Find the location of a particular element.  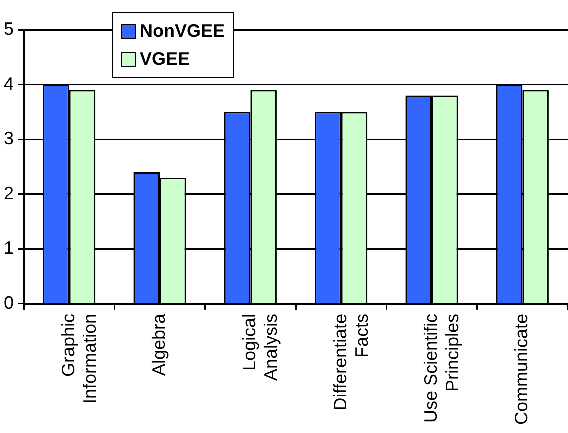

x-tick-label: Communicate is located at coordinates (522, 370).